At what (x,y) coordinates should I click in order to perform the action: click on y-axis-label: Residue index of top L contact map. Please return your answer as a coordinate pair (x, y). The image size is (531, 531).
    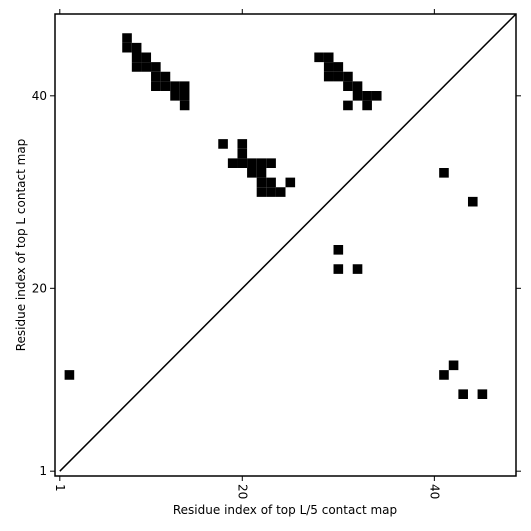
    Looking at the image, I should click on (21, 245).